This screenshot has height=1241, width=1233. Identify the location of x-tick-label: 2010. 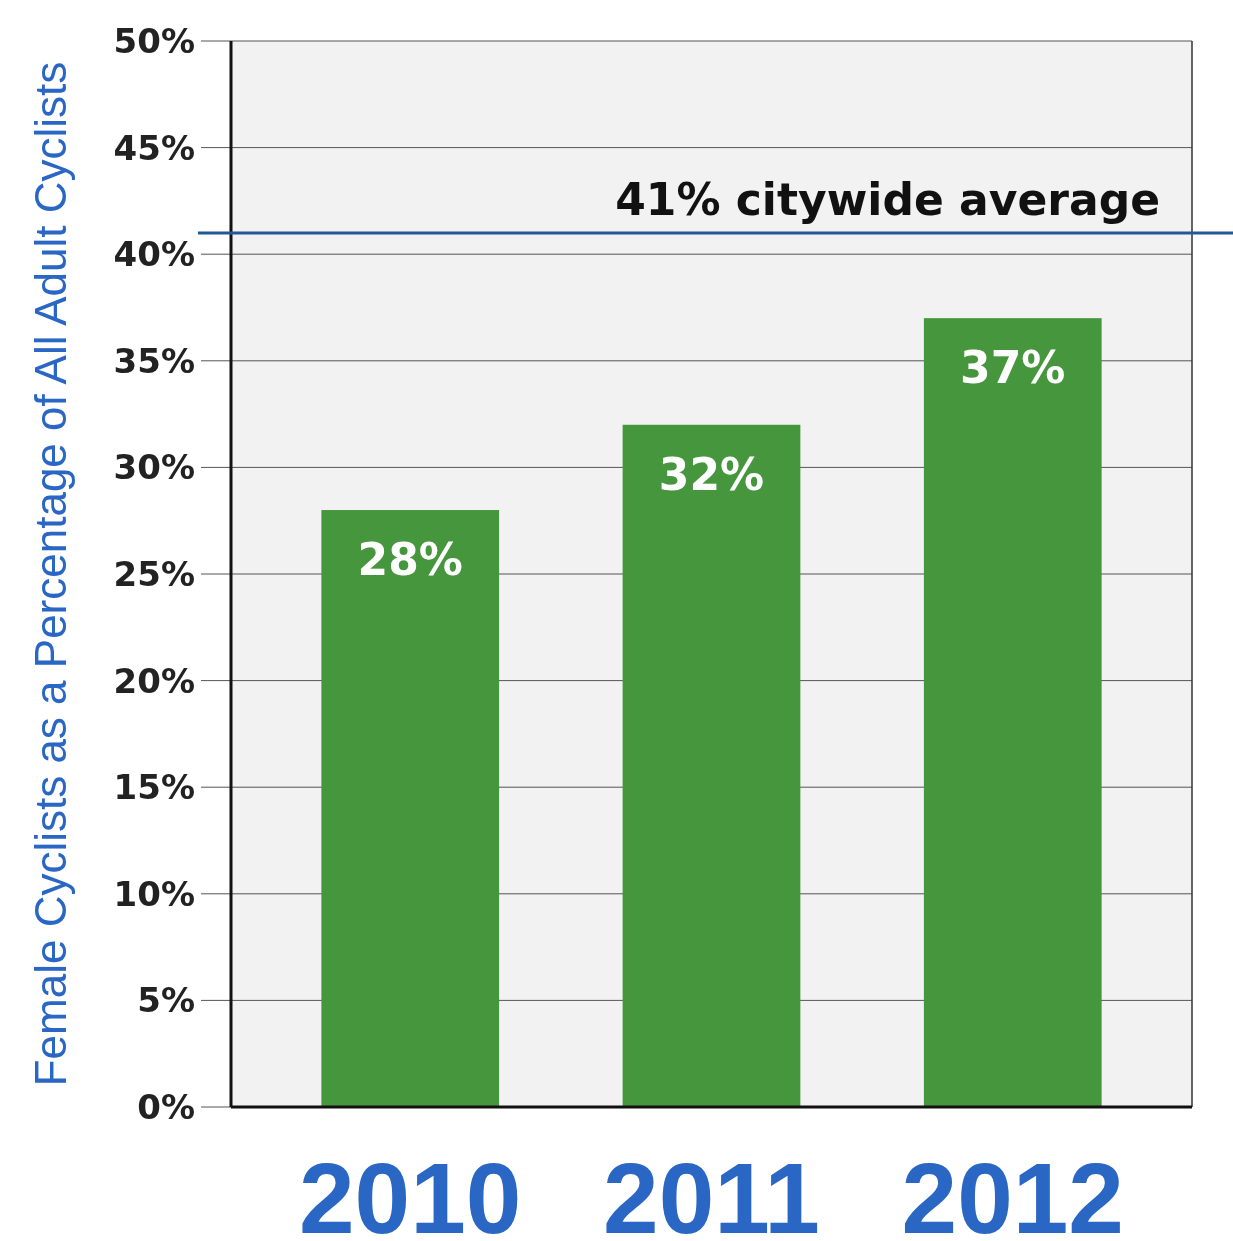
(410, 1191).